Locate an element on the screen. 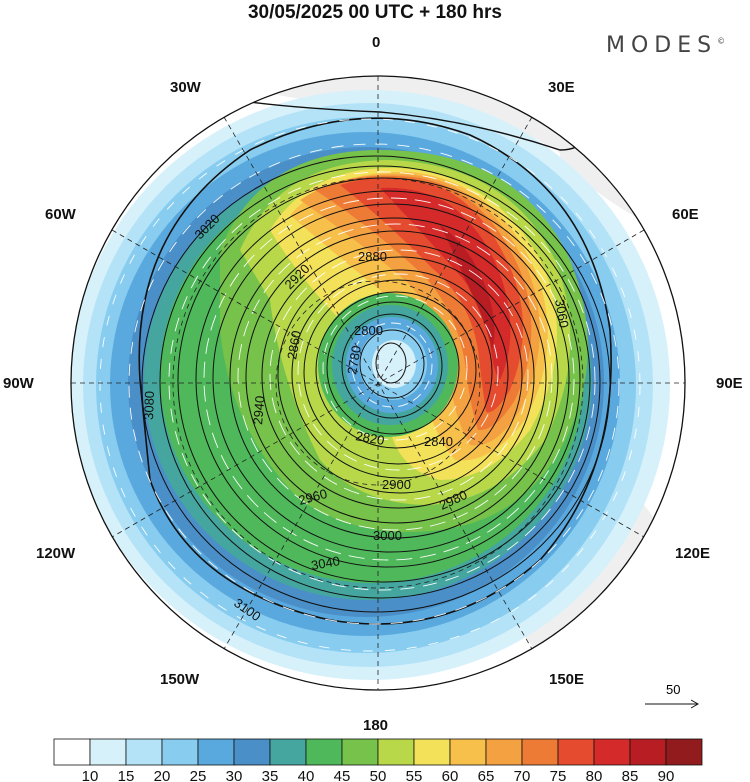  contour-label: 2840 is located at coordinates (438, 441).